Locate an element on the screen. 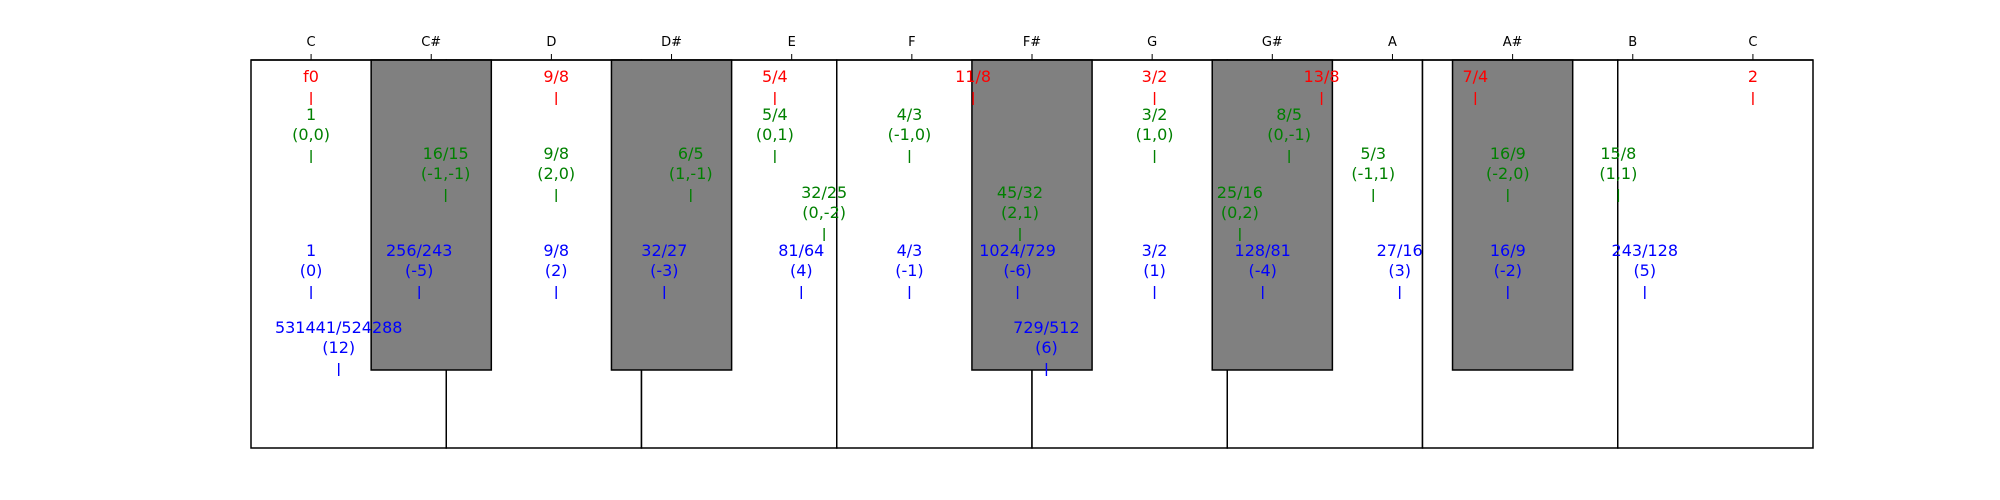  just-annotation: 1(0,0) is located at coordinates (311, 134).